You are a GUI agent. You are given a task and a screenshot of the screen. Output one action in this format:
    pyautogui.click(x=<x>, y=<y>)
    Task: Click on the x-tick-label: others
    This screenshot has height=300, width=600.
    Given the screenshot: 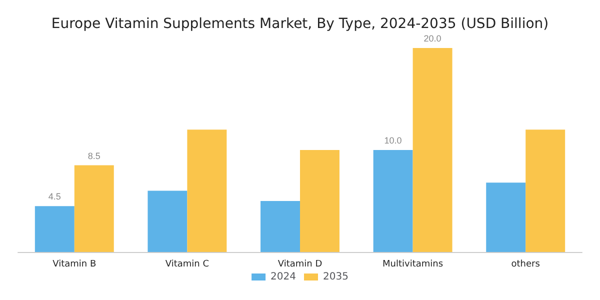 What is the action you would take?
    pyautogui.click(x=525, y=265)
    